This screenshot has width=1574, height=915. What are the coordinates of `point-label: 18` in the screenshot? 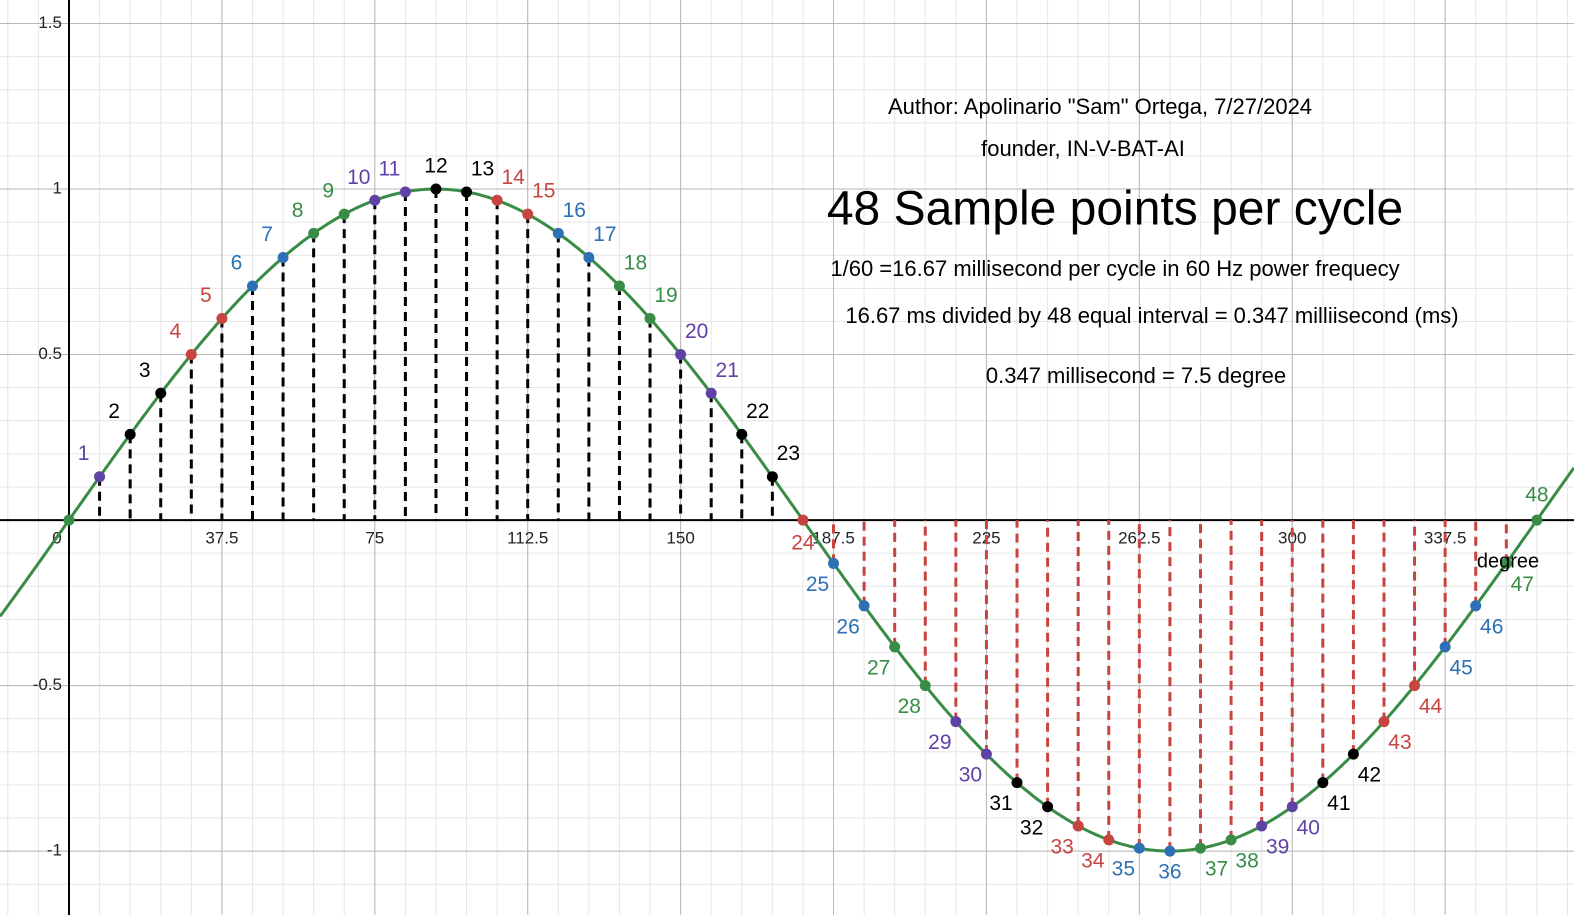 It's located at (635, 263).